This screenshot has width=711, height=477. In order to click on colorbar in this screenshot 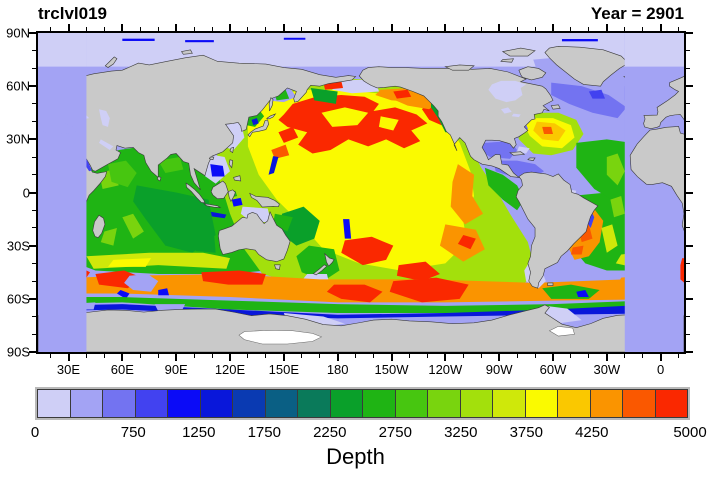, I will do `click(362, 403)`.